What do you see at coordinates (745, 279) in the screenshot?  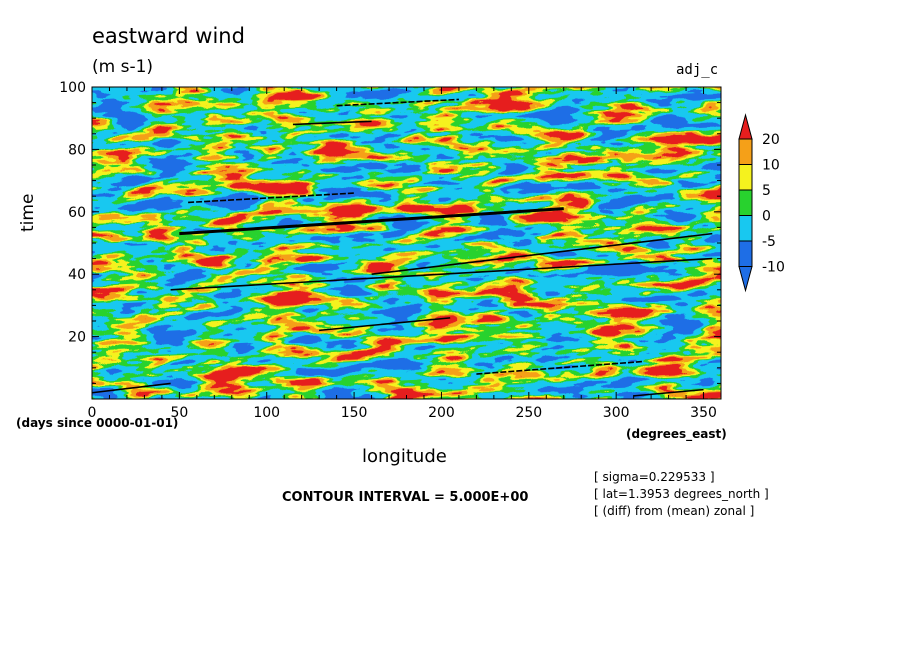 I see `colorbar-under` at bounding box center [745, 279].